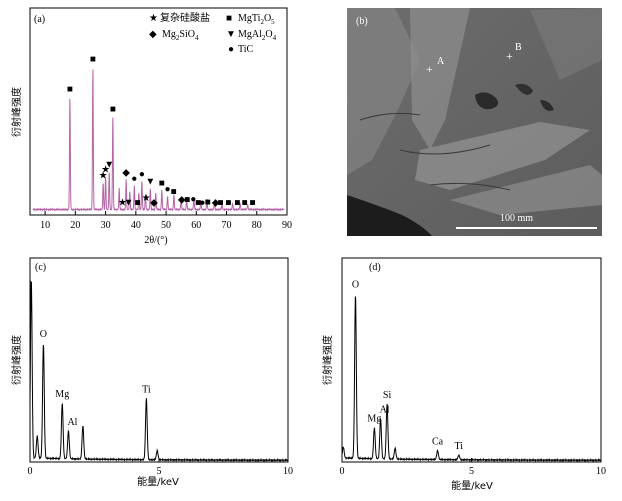 The height and width of the screenshot is (501, 622). Describe the element at coordinates (158, 481) in the screenshot. I see `panel-c-xlabel: 能量/keV` at that location.